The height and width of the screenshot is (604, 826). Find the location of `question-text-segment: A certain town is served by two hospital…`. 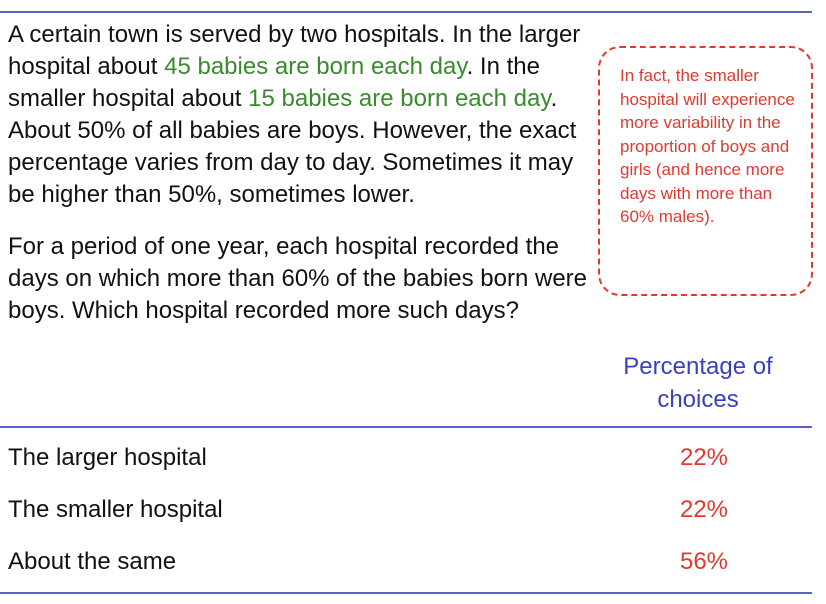

question-text-segment: A certain town is served by two hospital… is located at coordinates (294, 50).